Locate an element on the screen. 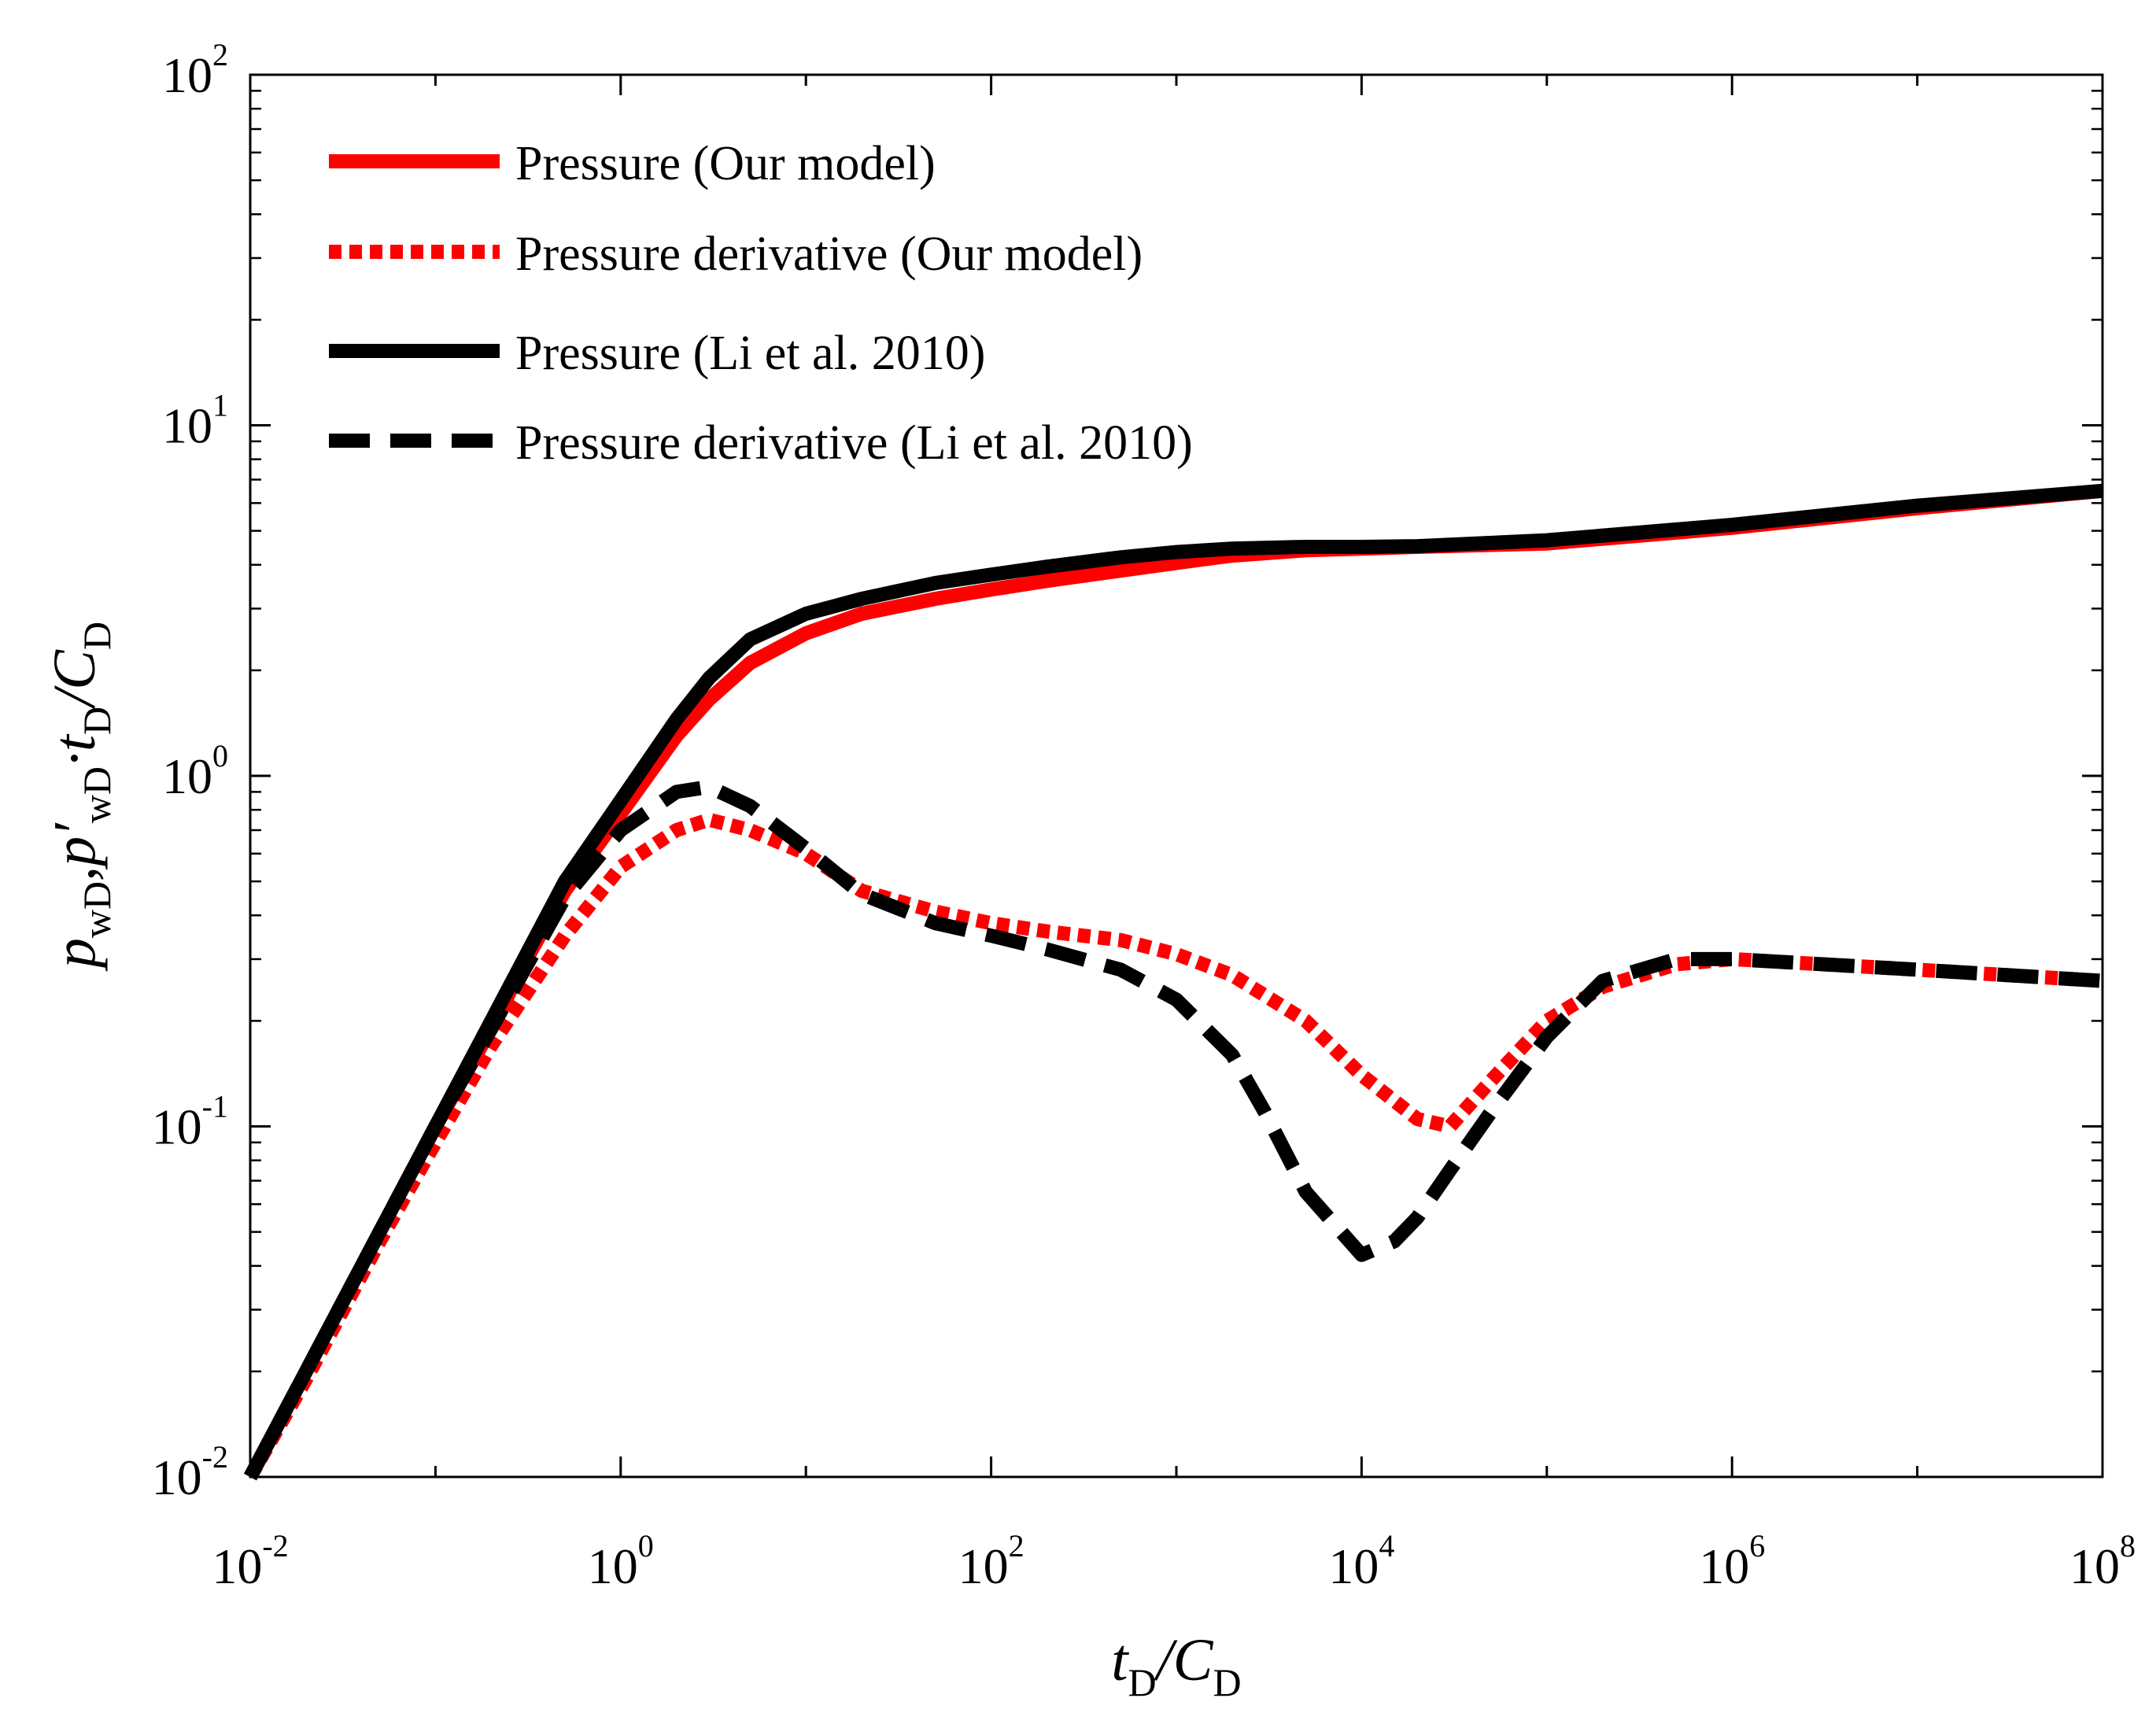  y-axis-title: pwD,p′wD·tD/CD is located at coordinates (81, 797).